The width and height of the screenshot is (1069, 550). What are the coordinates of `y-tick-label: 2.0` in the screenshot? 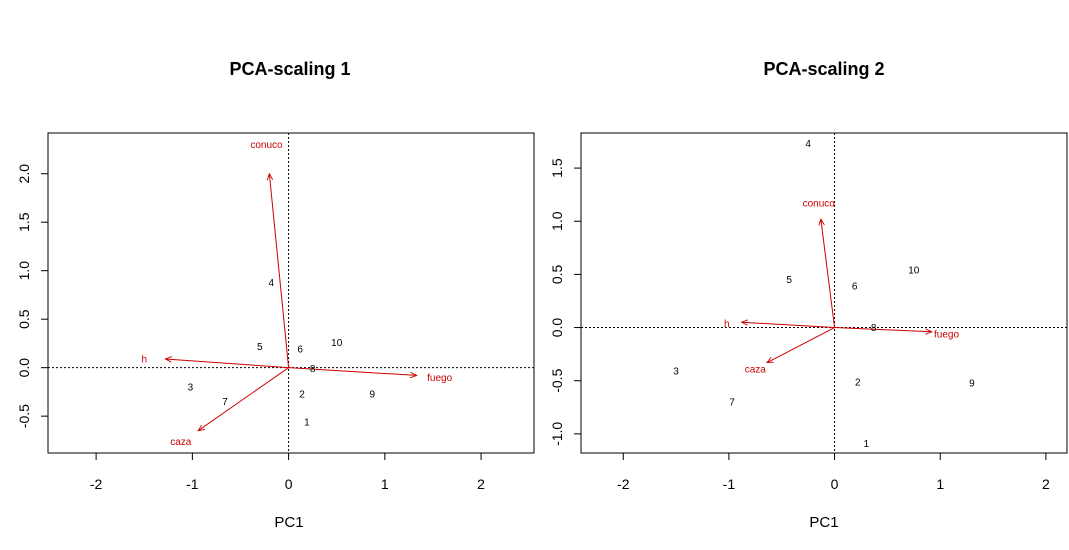 It's located at (24, 174).